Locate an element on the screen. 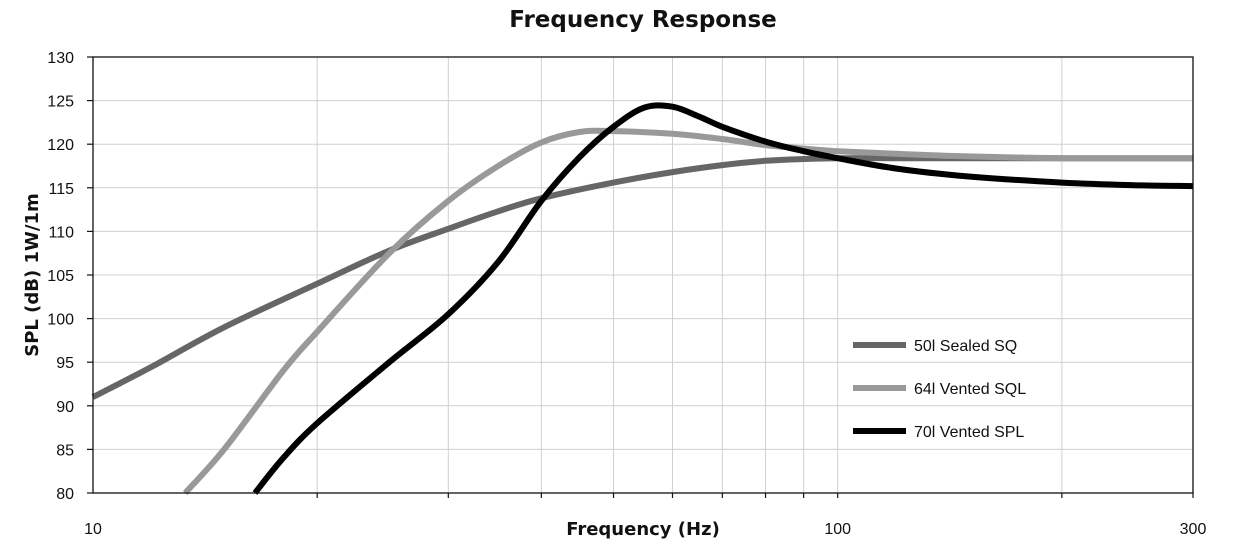  x-axis-title: Frequency (Hz) is located at coordinates (643, 529).